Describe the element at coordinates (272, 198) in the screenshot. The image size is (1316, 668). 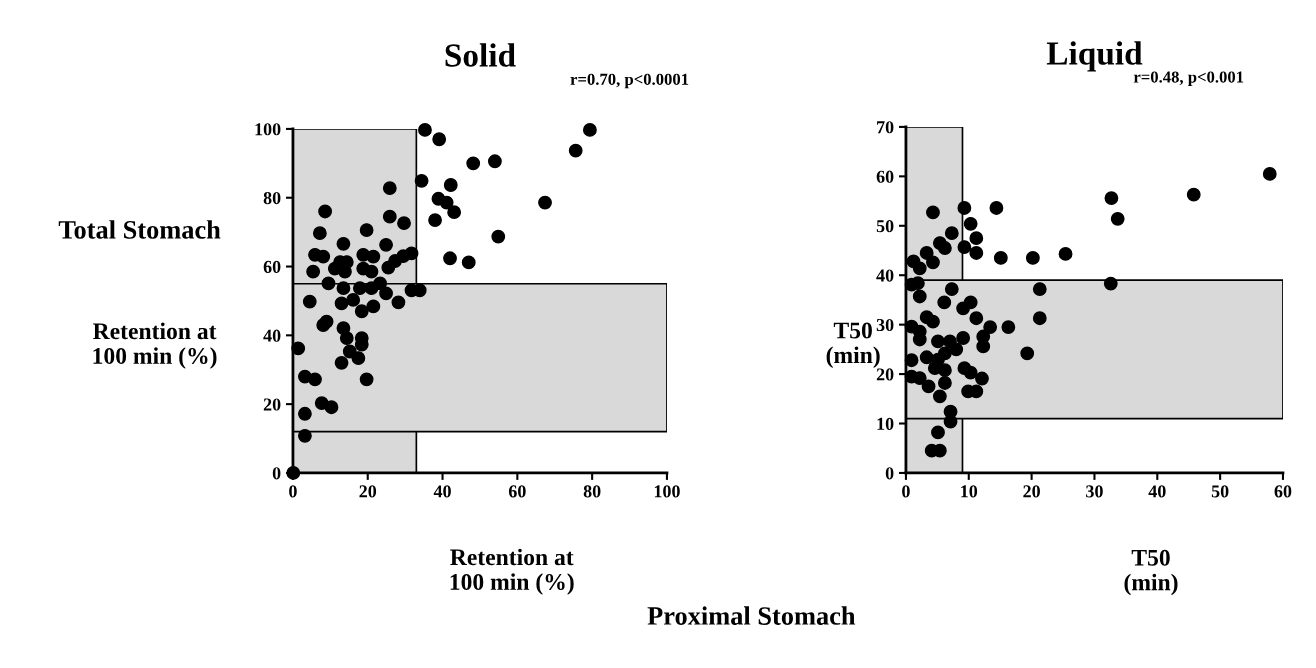
I see `y-tick-label: 80` at that location.